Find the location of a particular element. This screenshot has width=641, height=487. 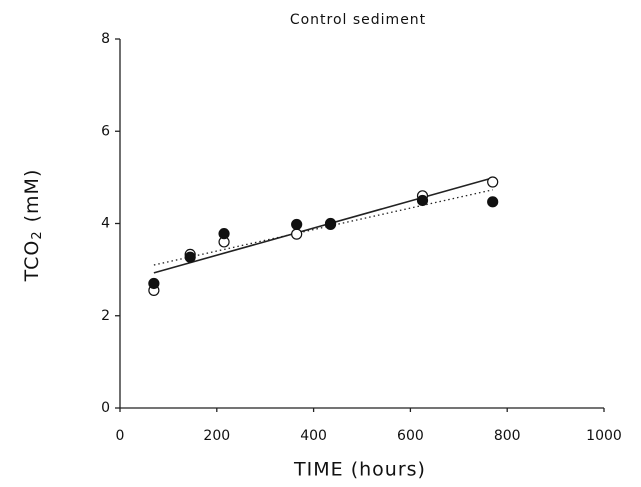

x-tick-label: 800 is located at coordinates (507, 436).